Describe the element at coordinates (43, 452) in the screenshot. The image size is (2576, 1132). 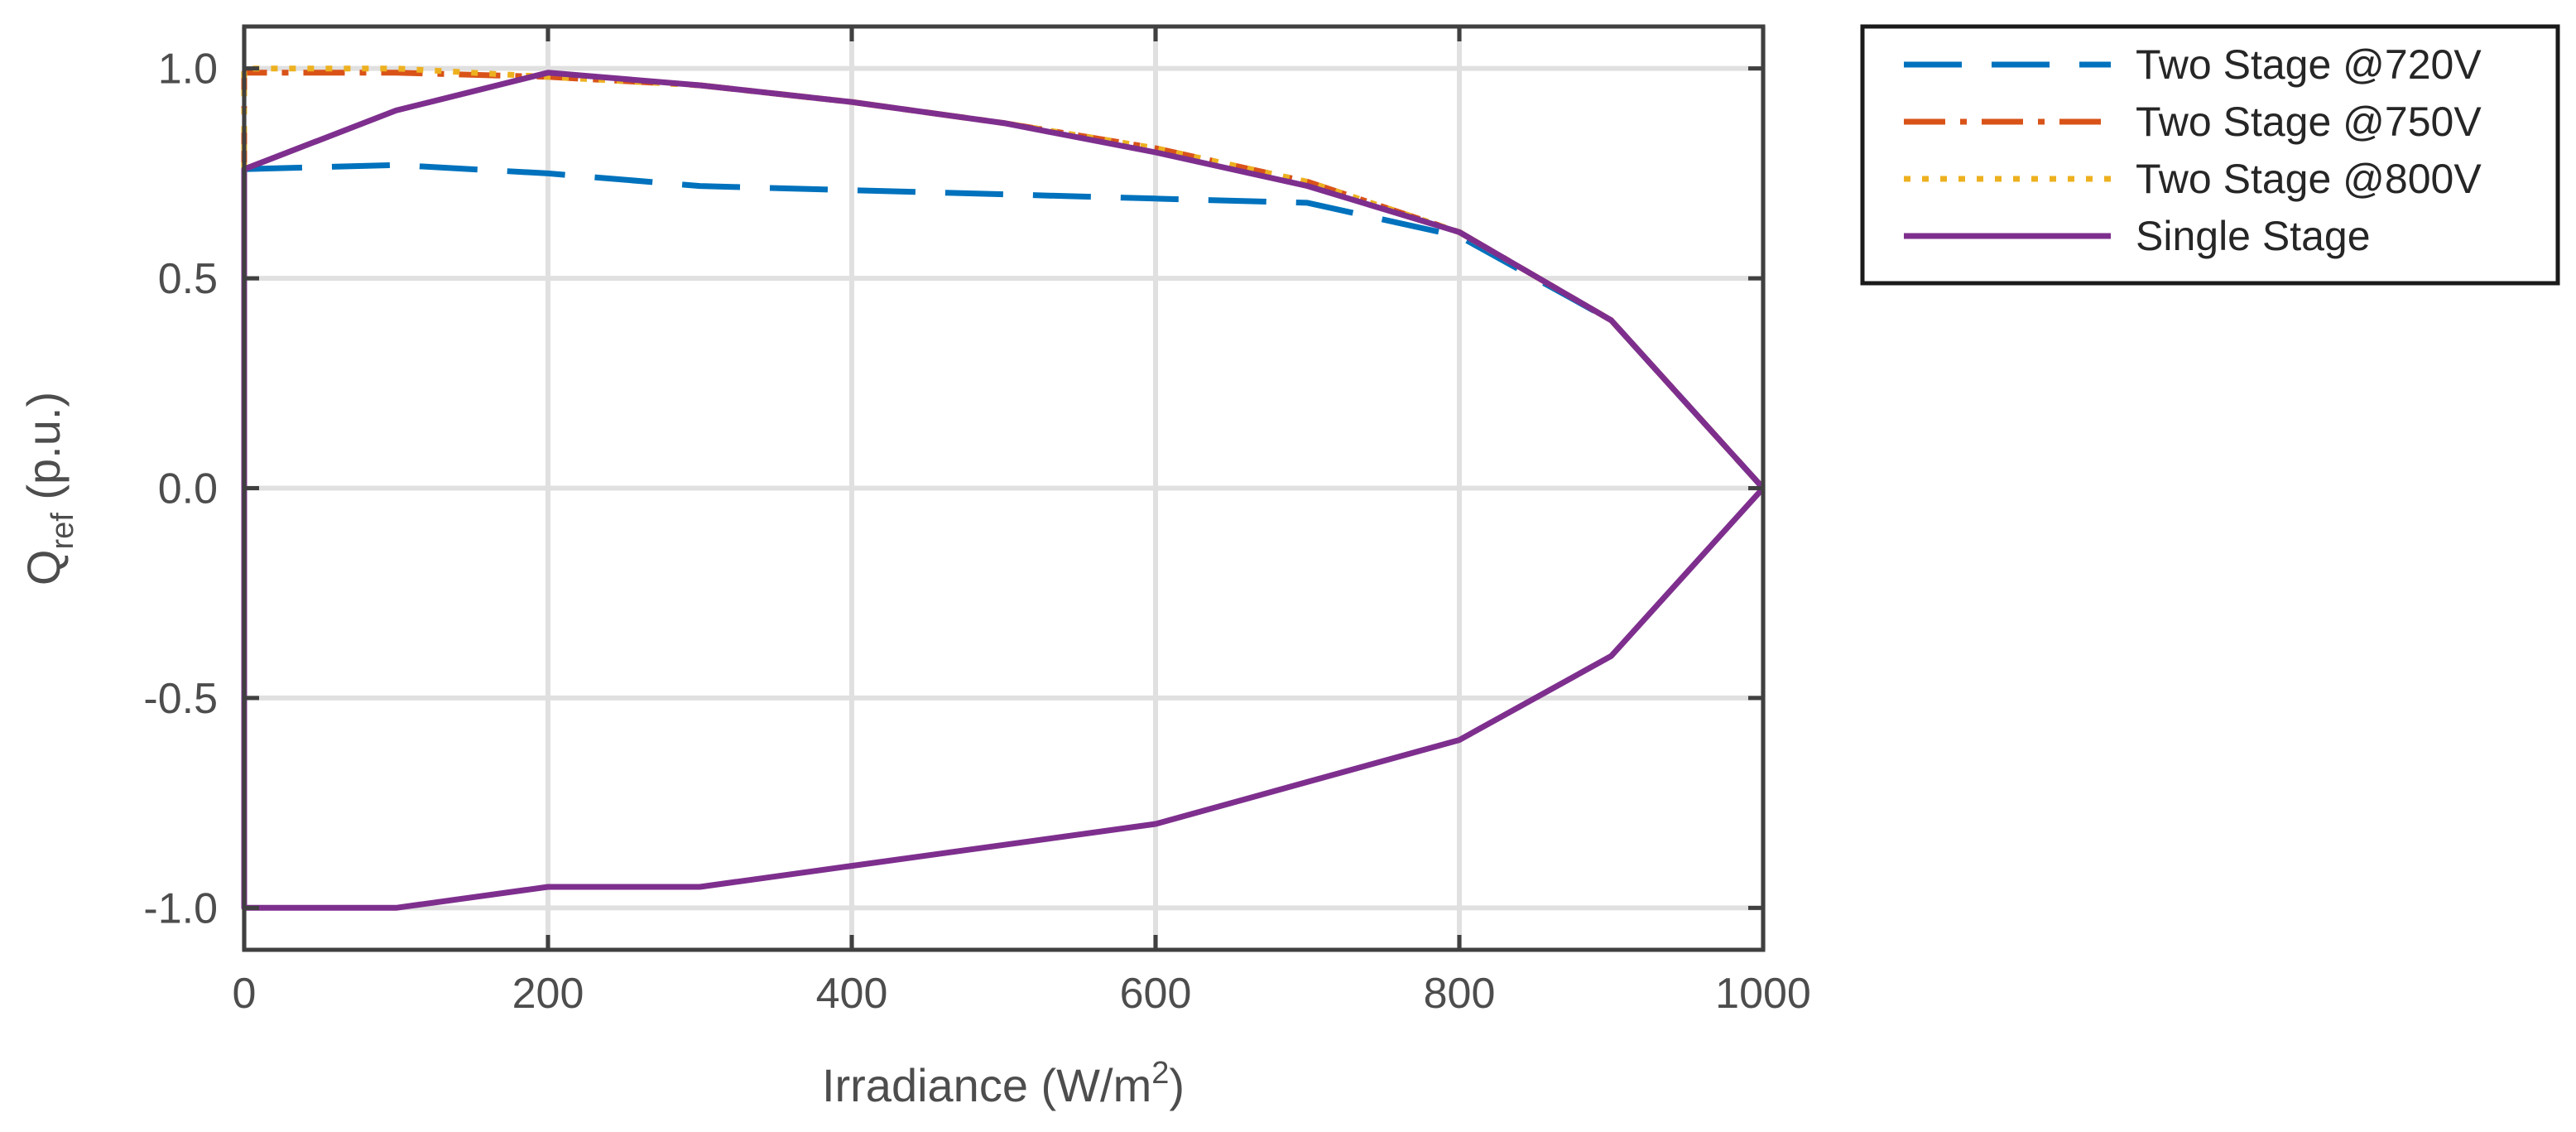
I see `y-axis-label-tail: (p.u.)` at that location.